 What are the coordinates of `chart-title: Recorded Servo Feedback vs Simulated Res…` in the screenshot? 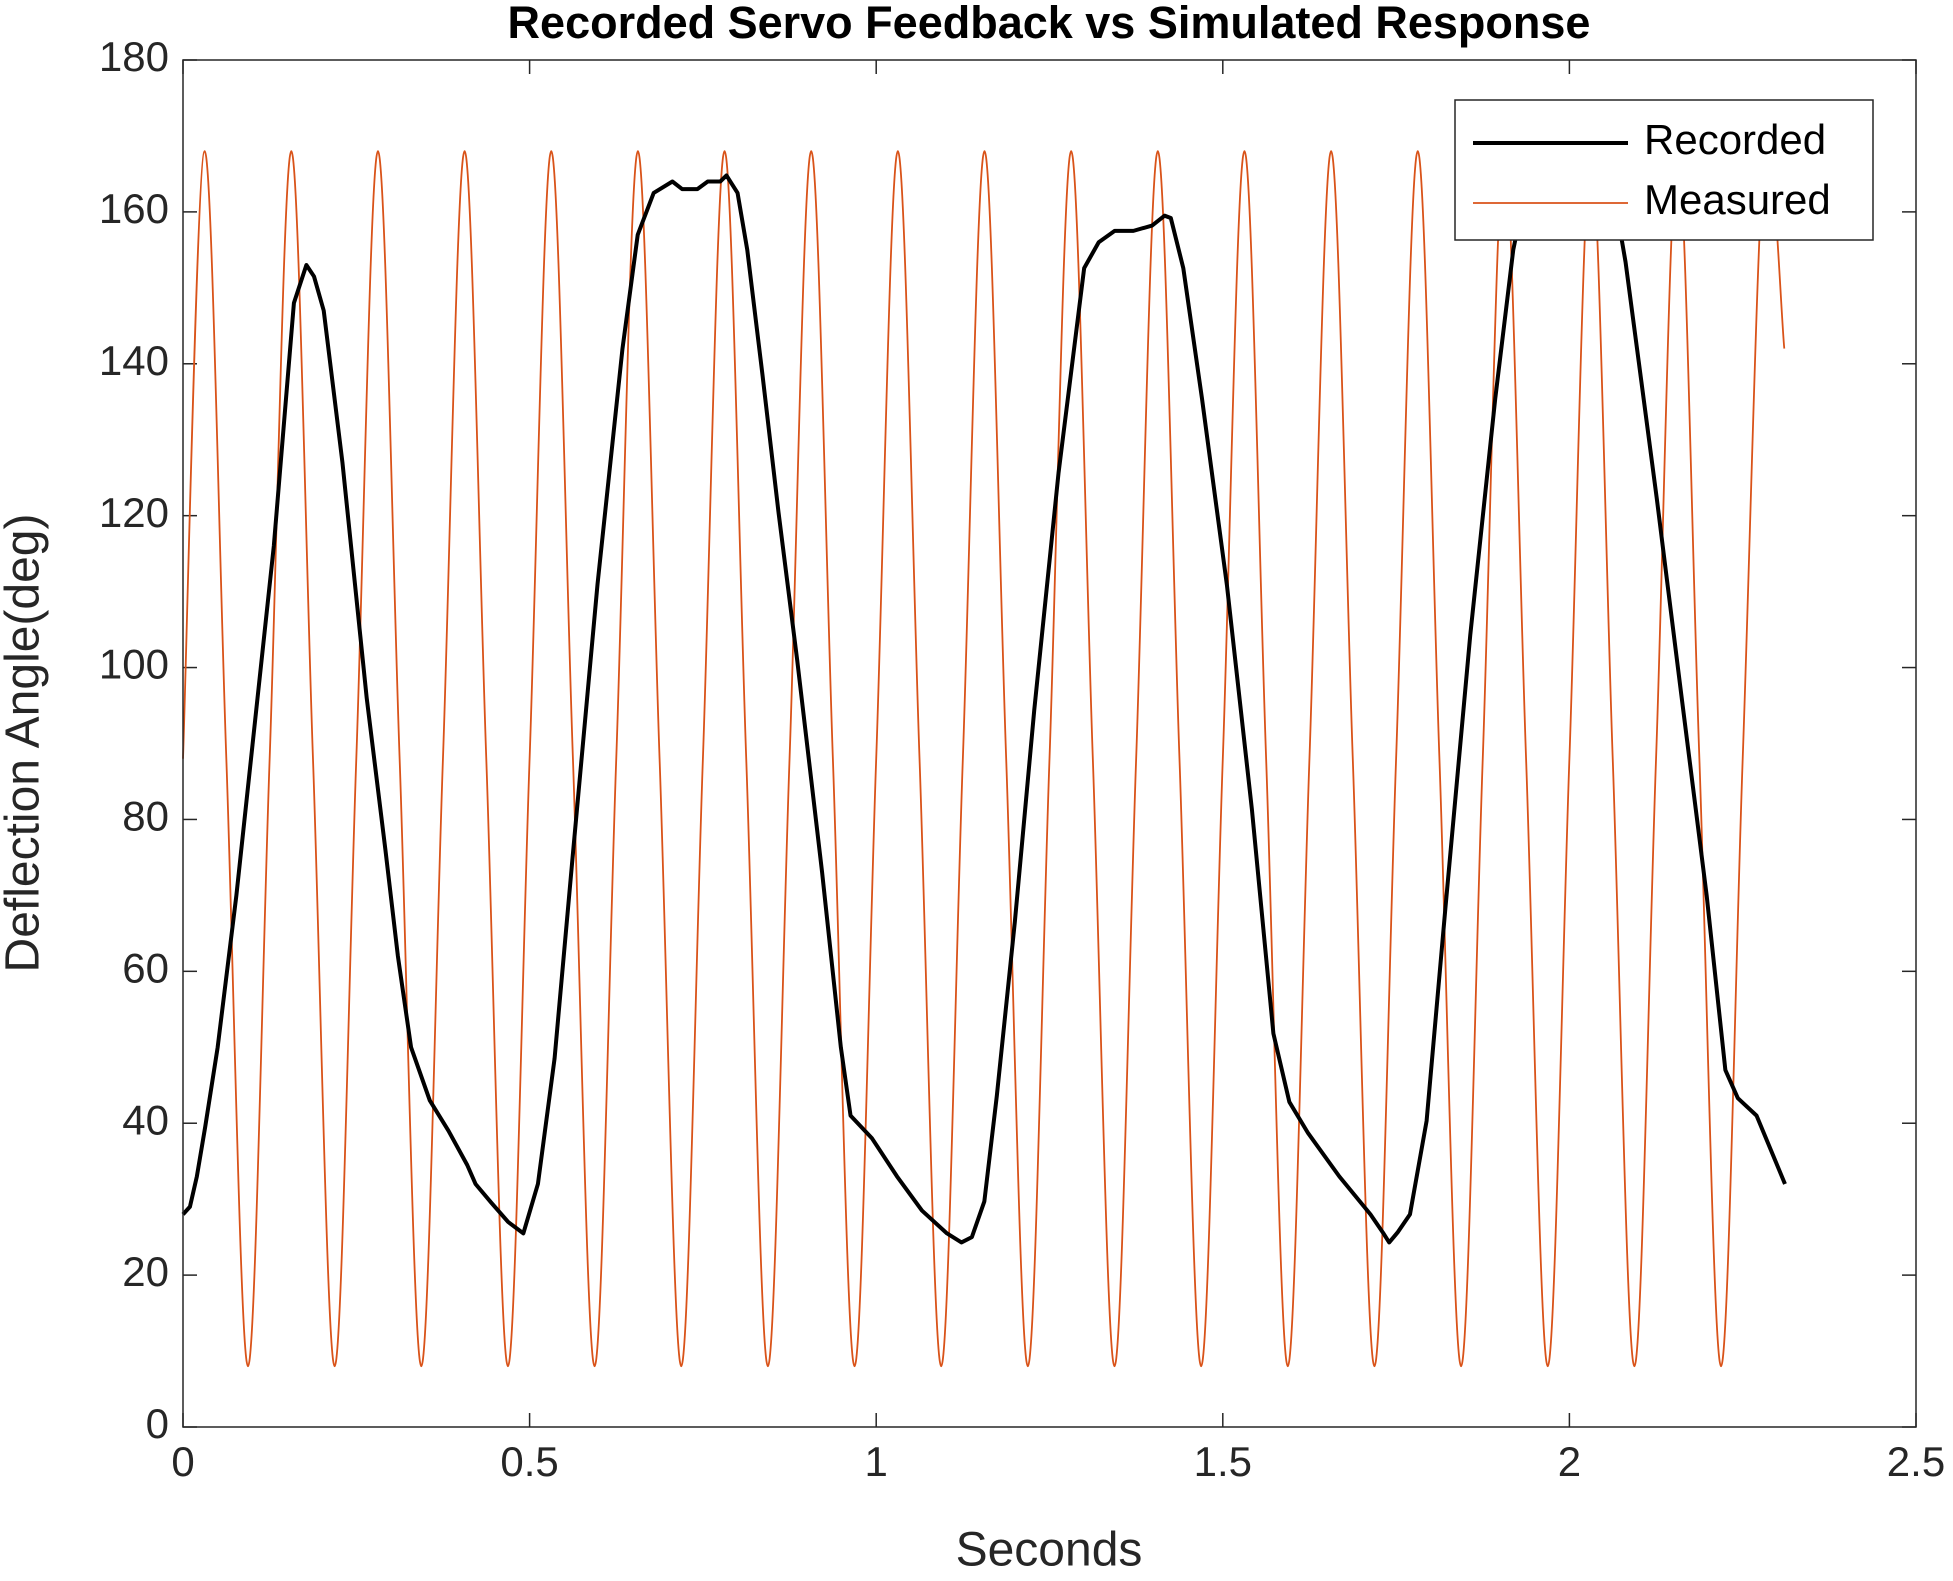 It's located at (1049, 24).